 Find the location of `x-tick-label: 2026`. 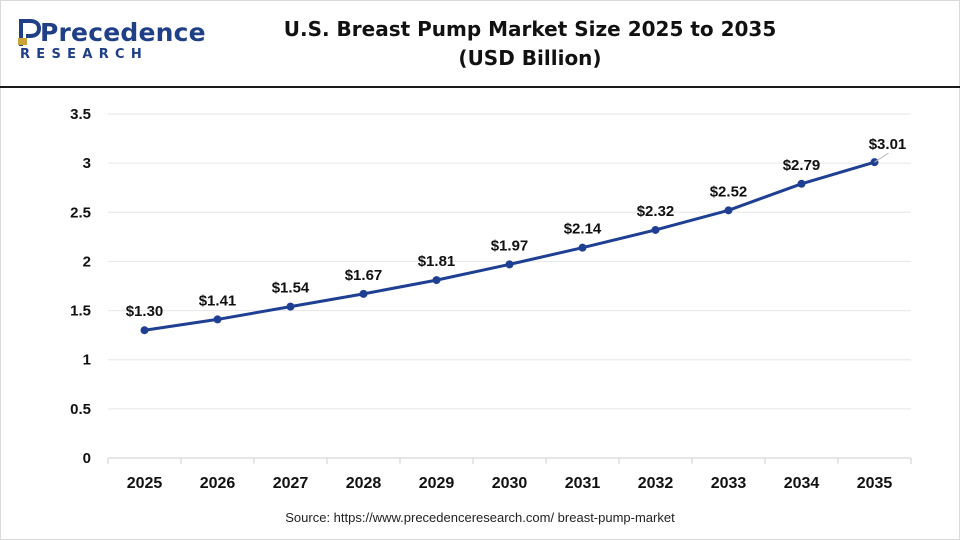

x-tick-label: 2026 is located at coordinates (218, 483).